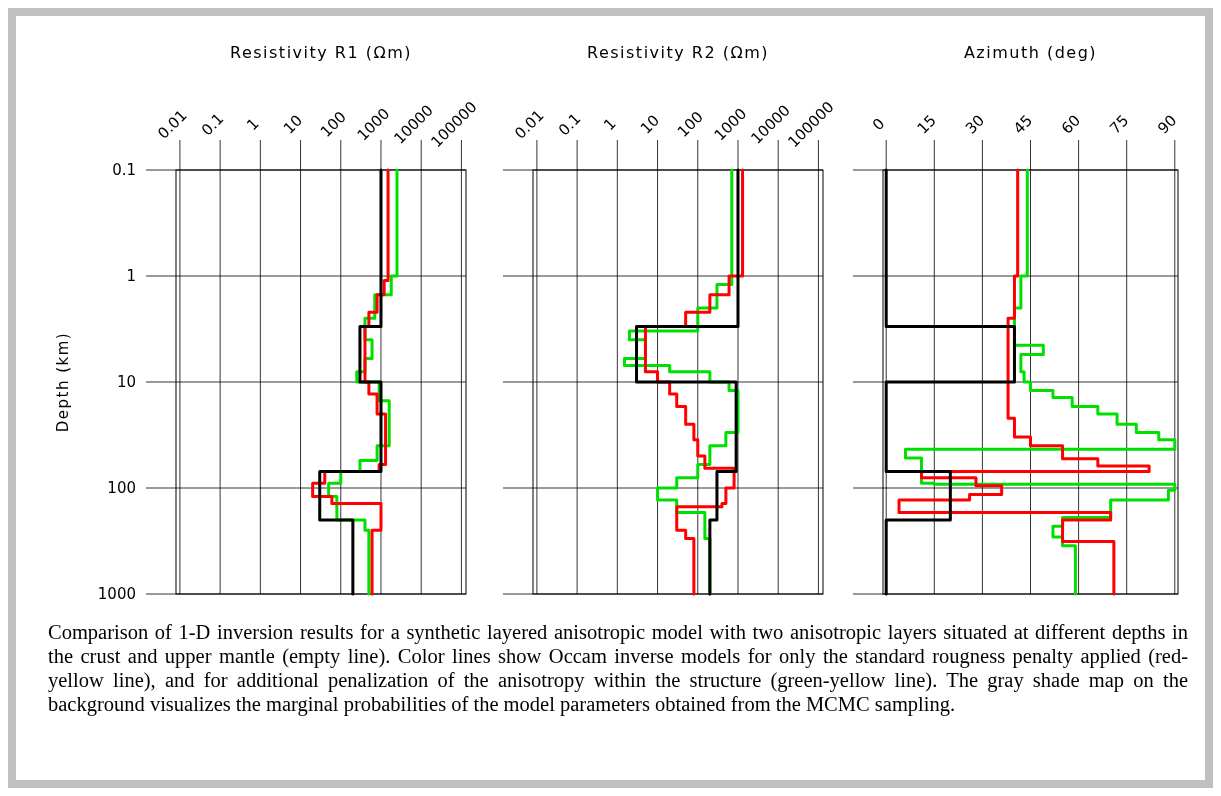  Describe the element at coordinates (116, 594) in the screenshot. I see `y-tick-label: 1000` at that location.